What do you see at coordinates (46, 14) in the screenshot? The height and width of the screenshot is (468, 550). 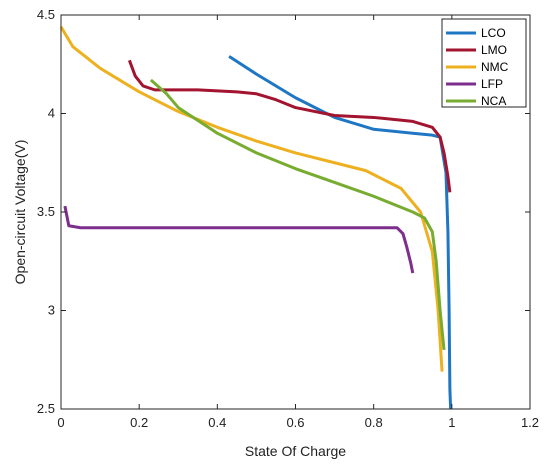 I see `y-tick-label: 4.5` at bounding box center [46, 14].